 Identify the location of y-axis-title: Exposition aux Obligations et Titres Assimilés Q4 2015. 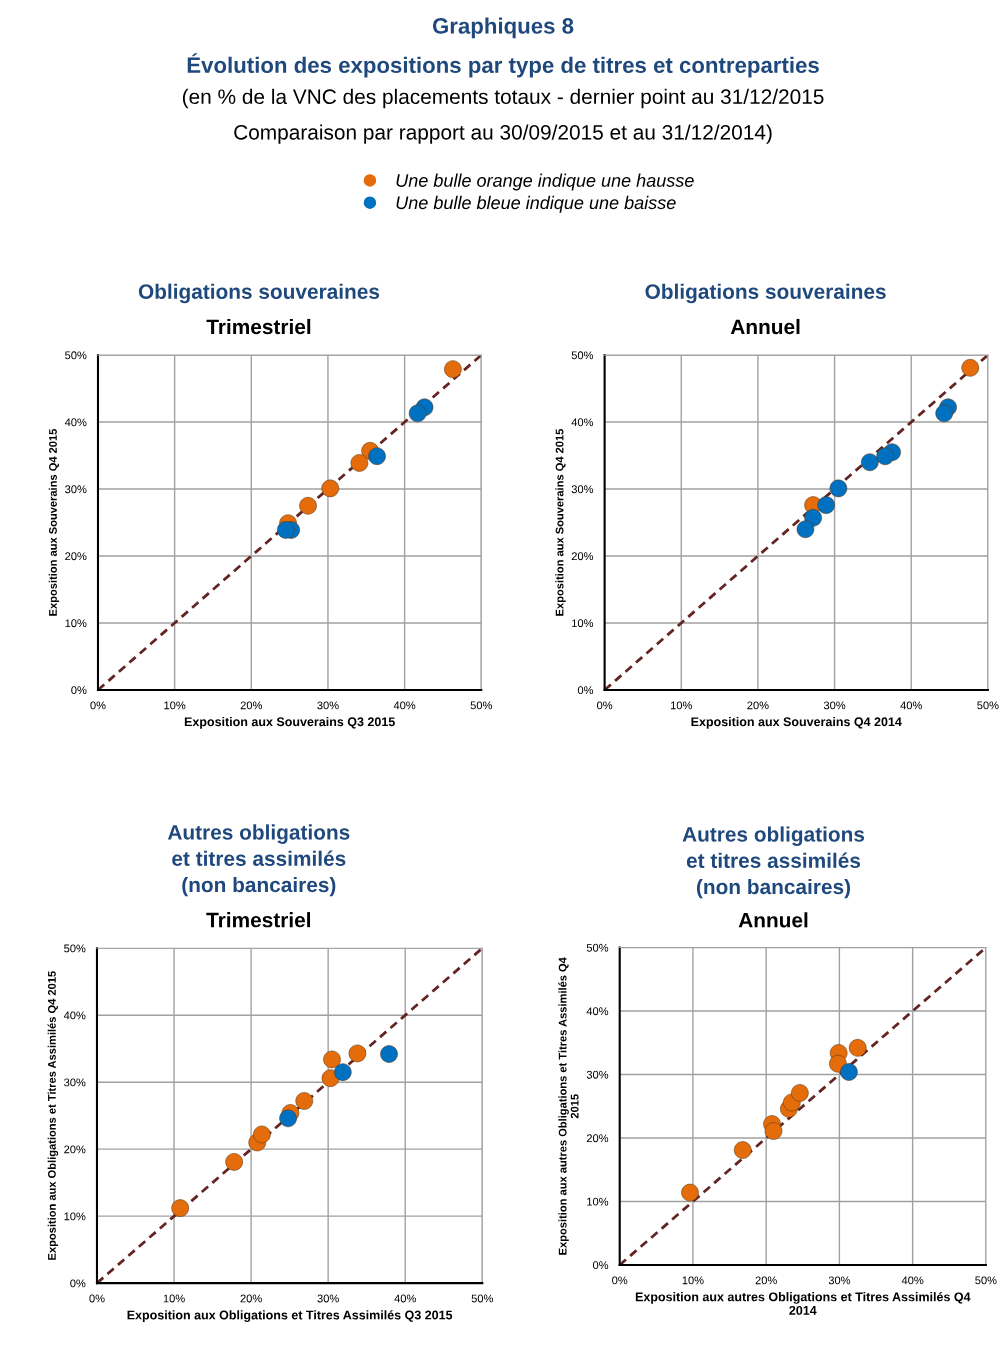
(53, 1115).